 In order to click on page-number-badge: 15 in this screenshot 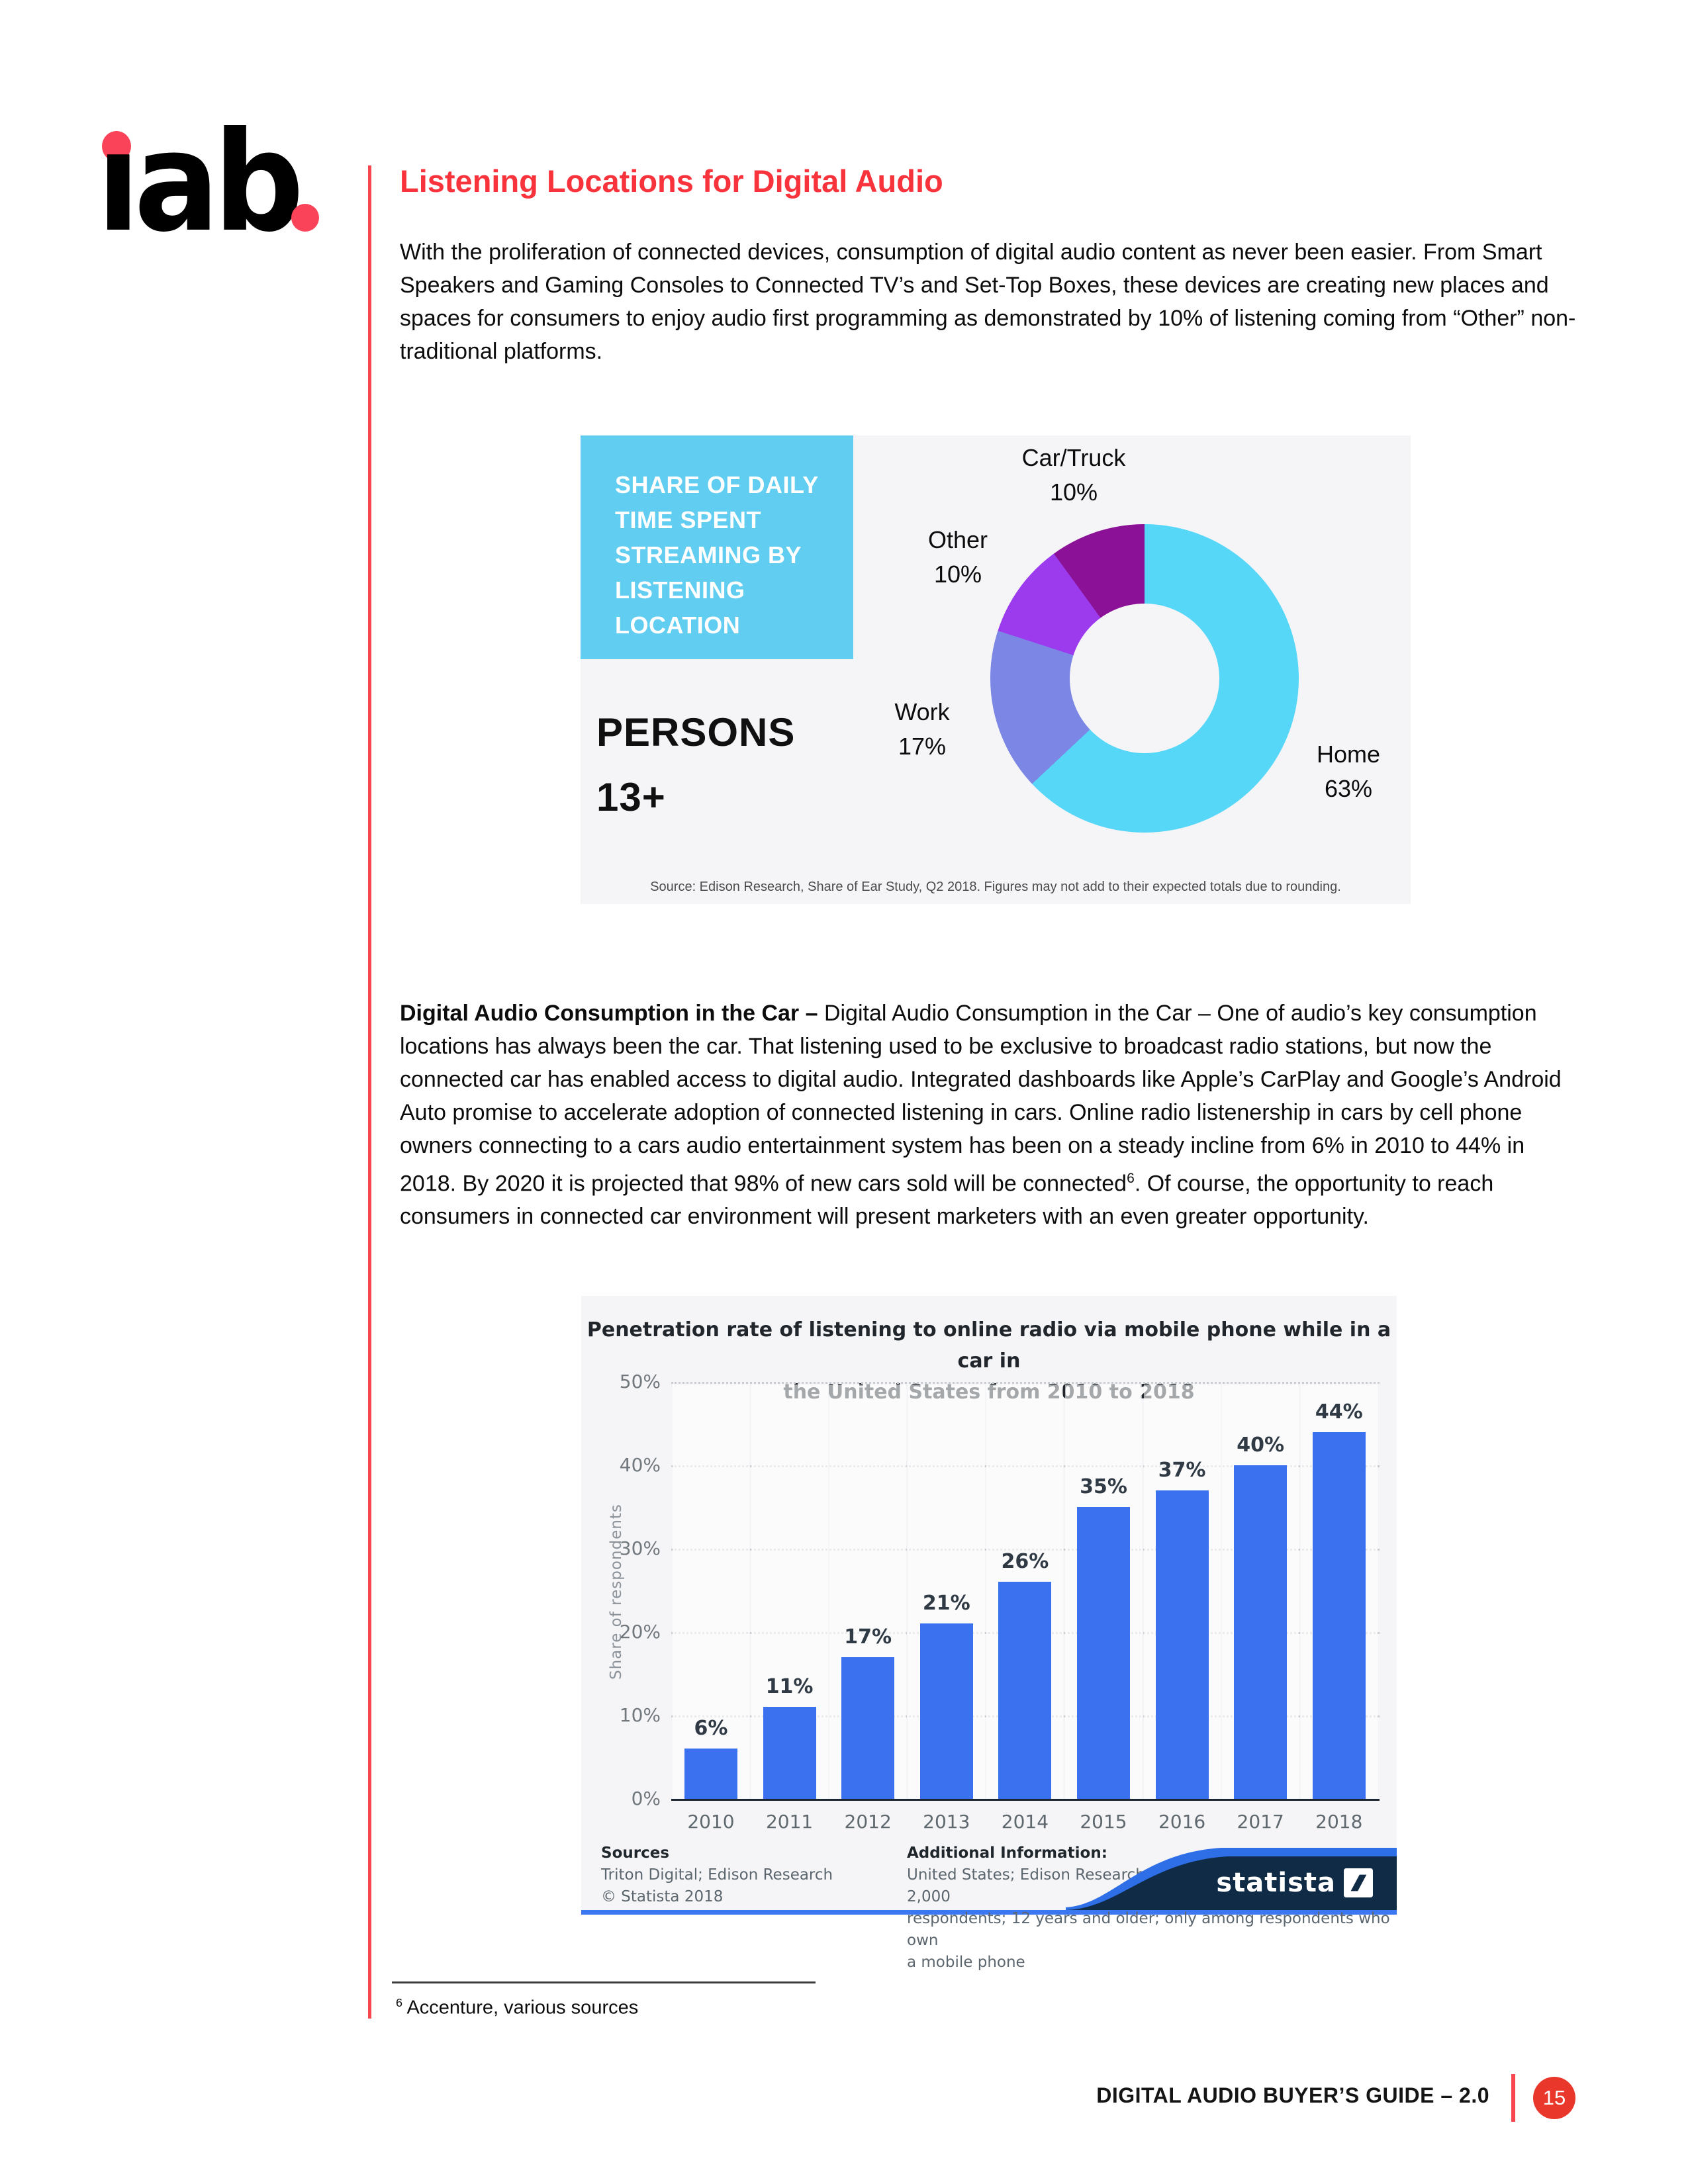, I will do `click(1554, 2098)`.